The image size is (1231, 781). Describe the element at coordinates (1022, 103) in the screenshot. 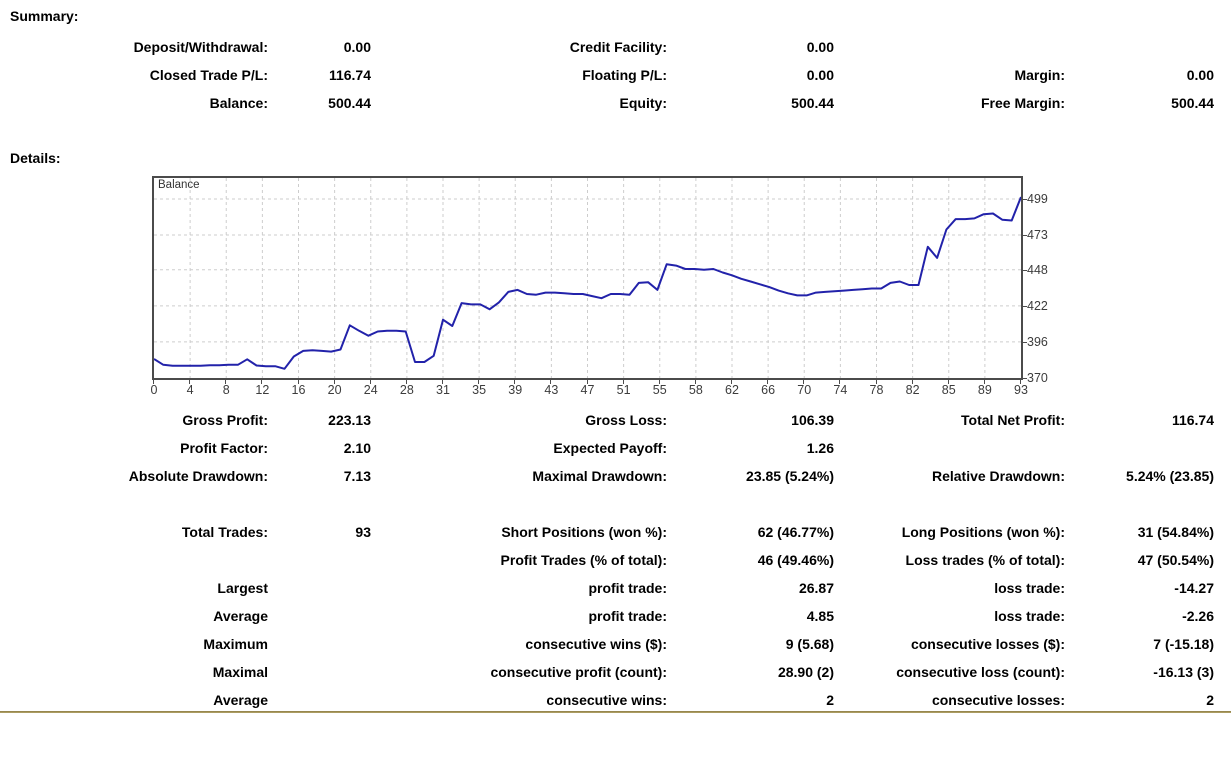

I see `stat-label: Free Margin:` at that location.